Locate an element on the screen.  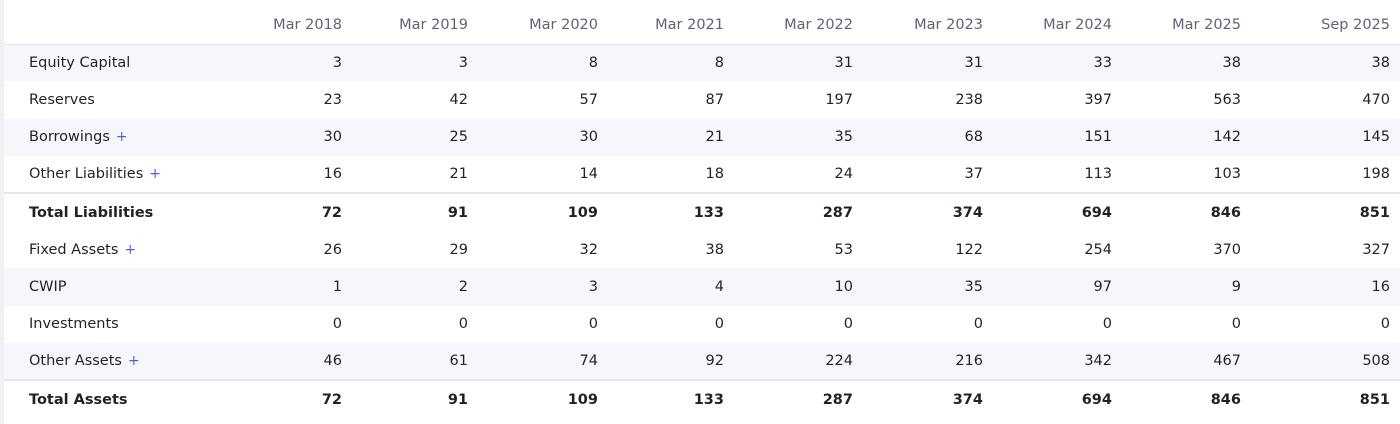
table-row-cwip: CWIP 1 2 3 4 10 35 97 9 16 is located at coordinates (702, 287).